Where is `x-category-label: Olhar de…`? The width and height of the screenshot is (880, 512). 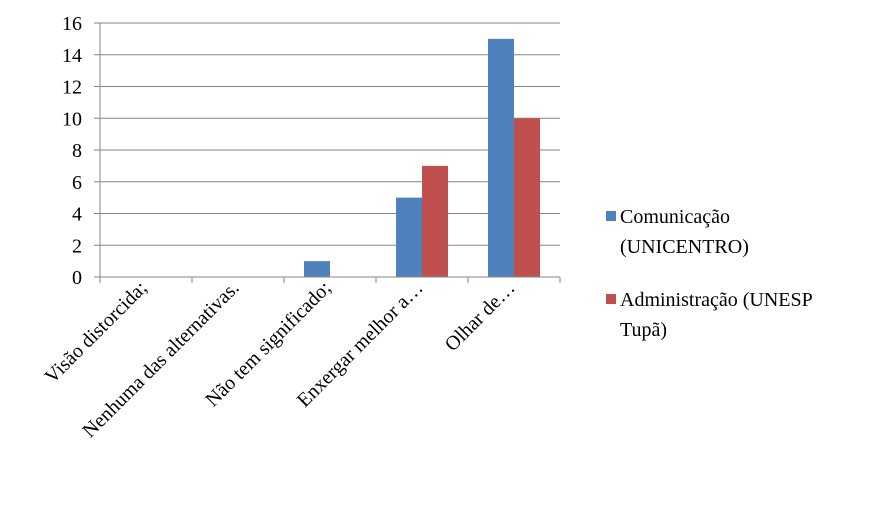 x-category-label: Olhar de… is located at coordinates (480, 316).